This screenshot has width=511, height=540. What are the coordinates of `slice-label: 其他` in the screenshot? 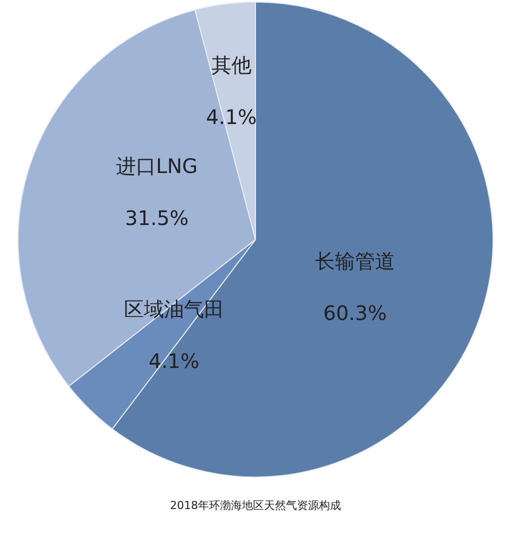 It's located at (231, 65).